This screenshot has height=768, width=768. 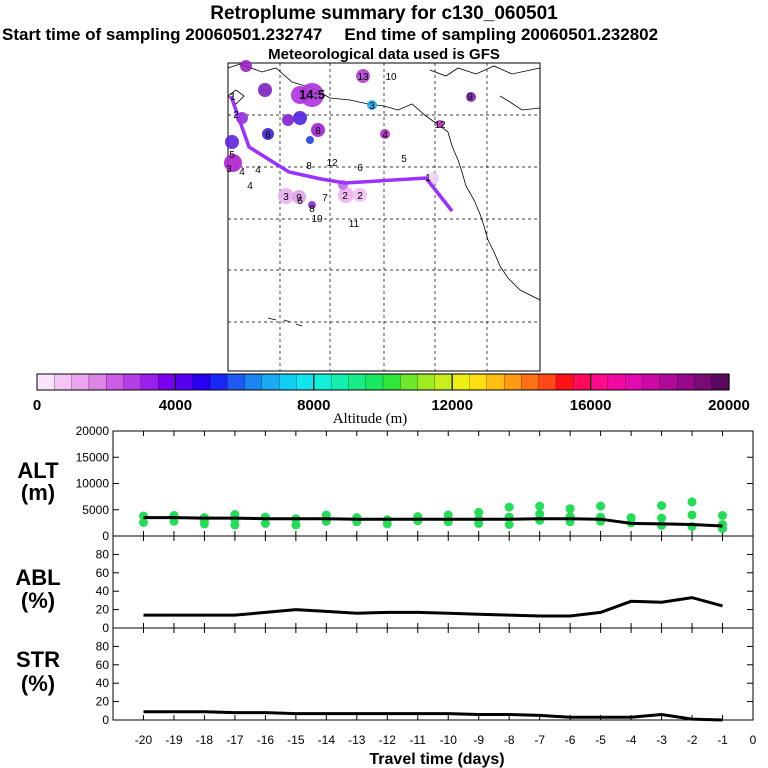 What do you see at coordinates (722, 740) in the screenshot?
I see `x-tick-label: -1` at bounding box center [722, 740].